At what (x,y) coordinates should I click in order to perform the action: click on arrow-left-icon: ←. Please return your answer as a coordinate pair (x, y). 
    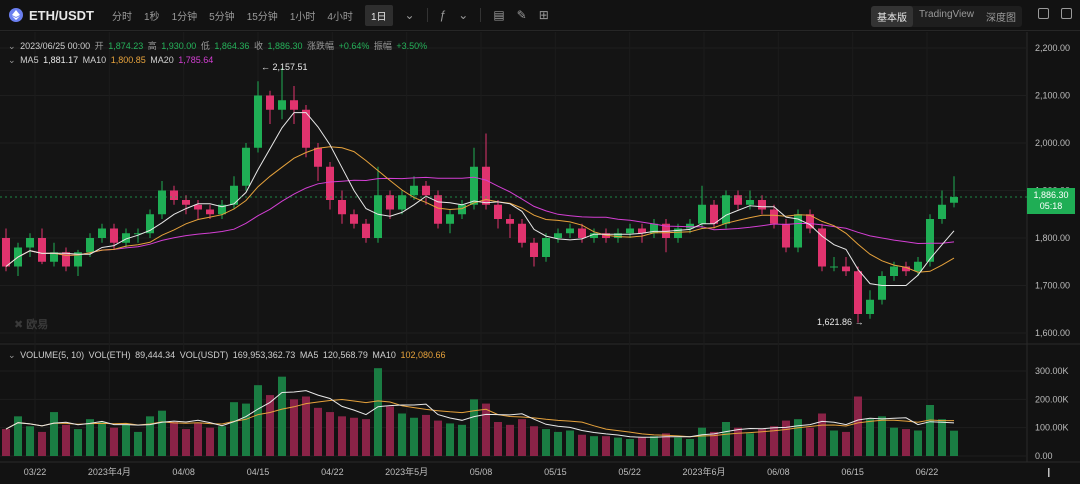
    Looking at the image, I should click on (265, 67).